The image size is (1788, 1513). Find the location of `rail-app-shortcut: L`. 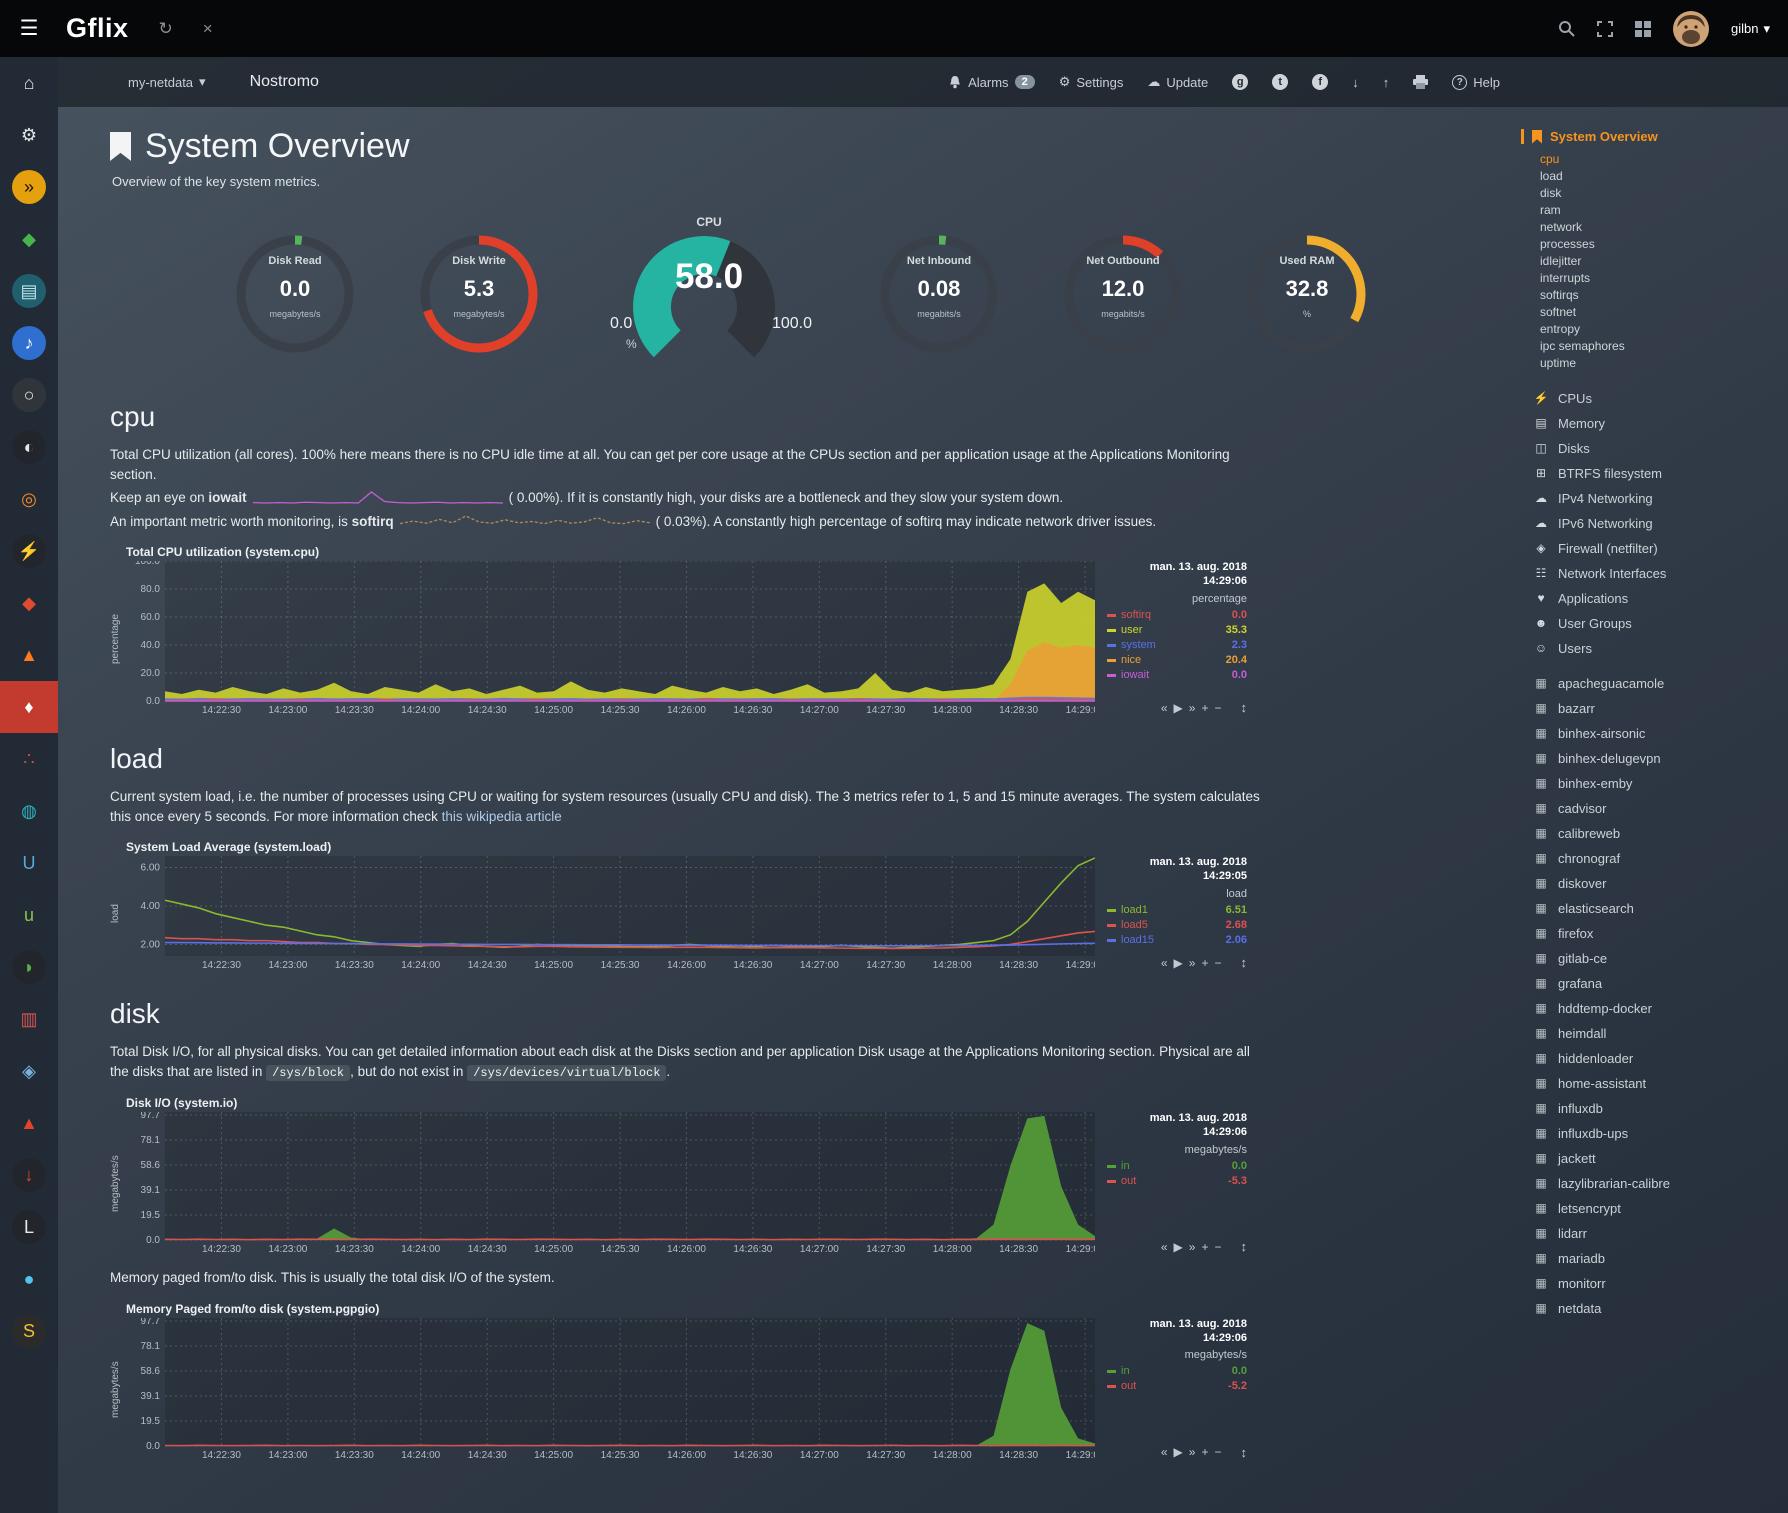

rail-app-shortcut: L is located at coordinates (29, 1227).